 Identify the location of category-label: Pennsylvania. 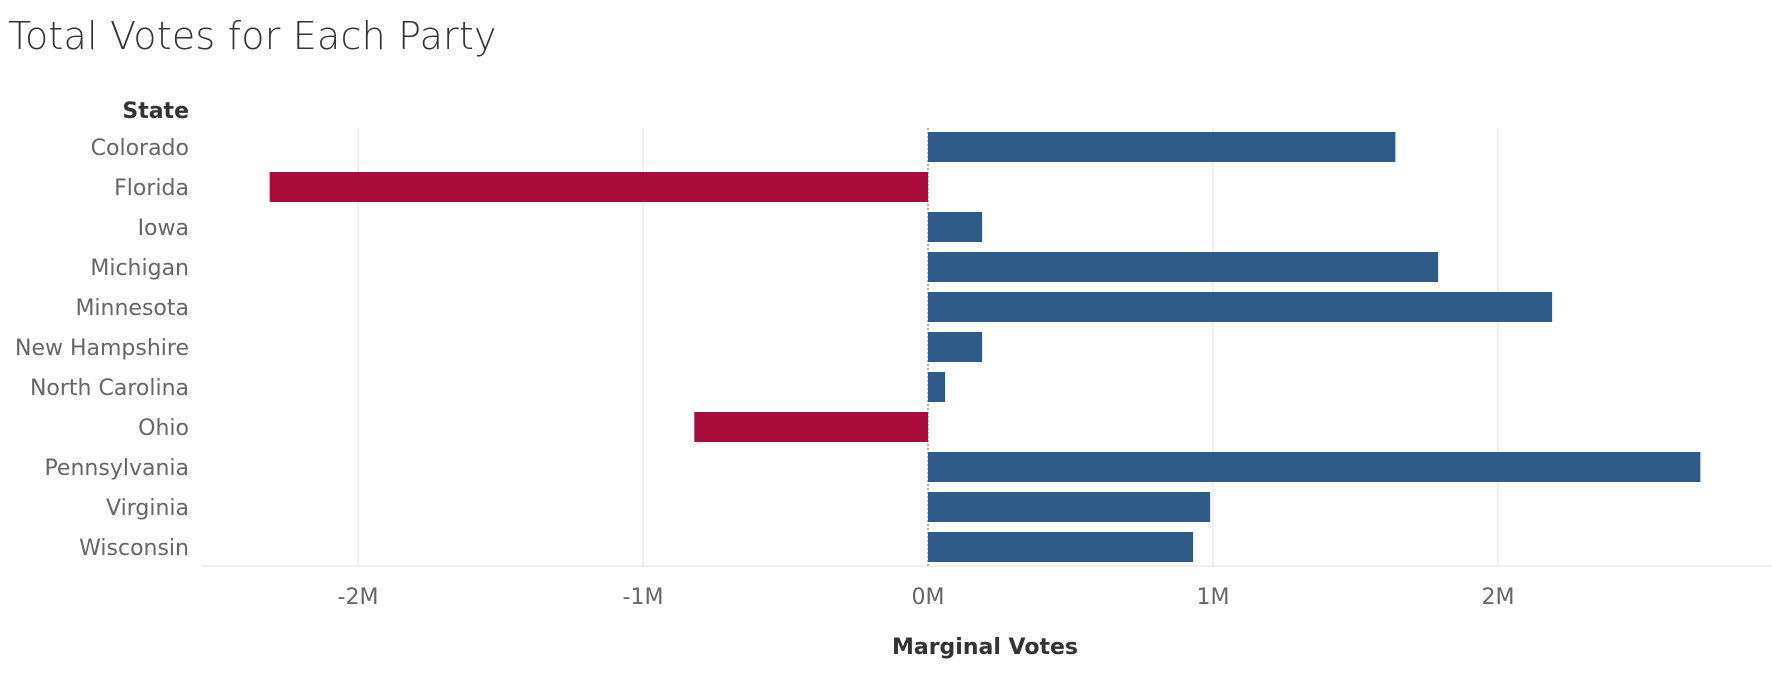
(116, 468).